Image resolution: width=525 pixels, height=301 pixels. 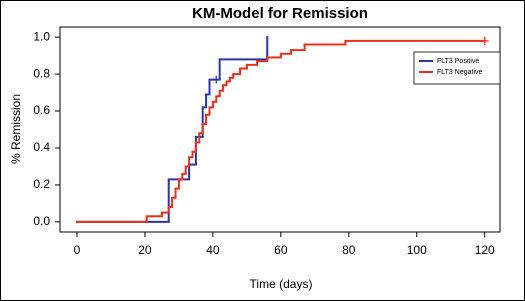 What do you see at coordinates (457, 68) in the screenshot?
I see `legend-box` at bounding box center [457, 68].